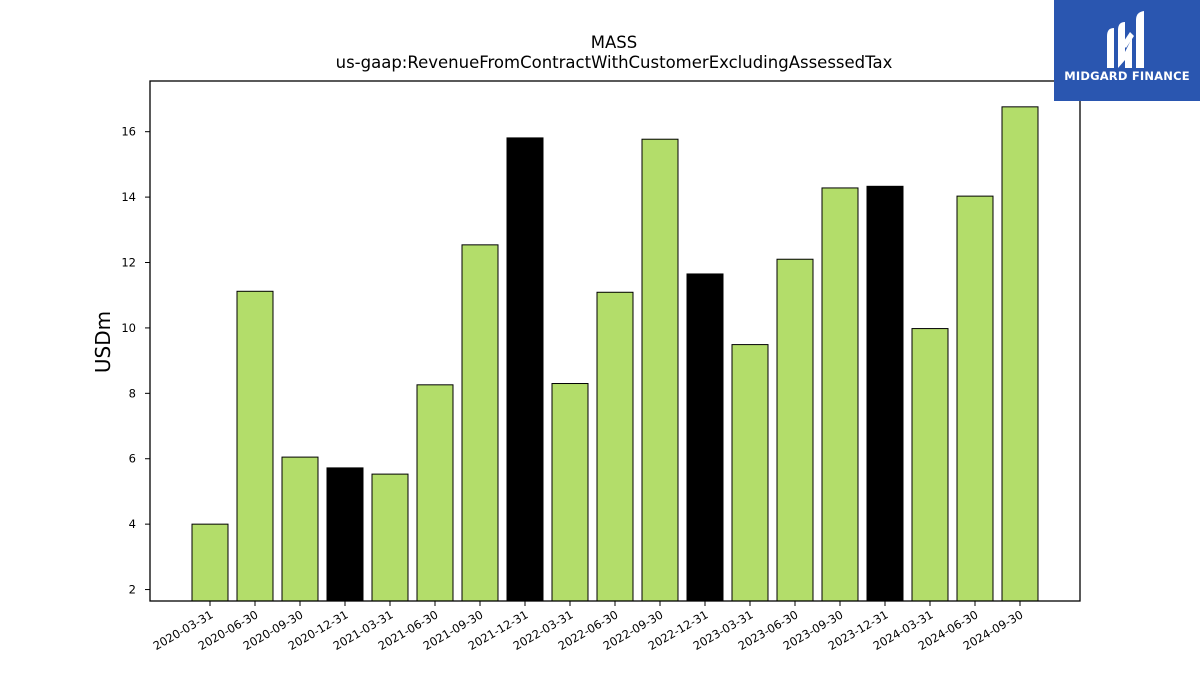 The image size is (1200, 675). What do you see at coordinates (103, 342) in the screenshot?
I see `y-axis-label: USDm` at bounding box center [103, 342].